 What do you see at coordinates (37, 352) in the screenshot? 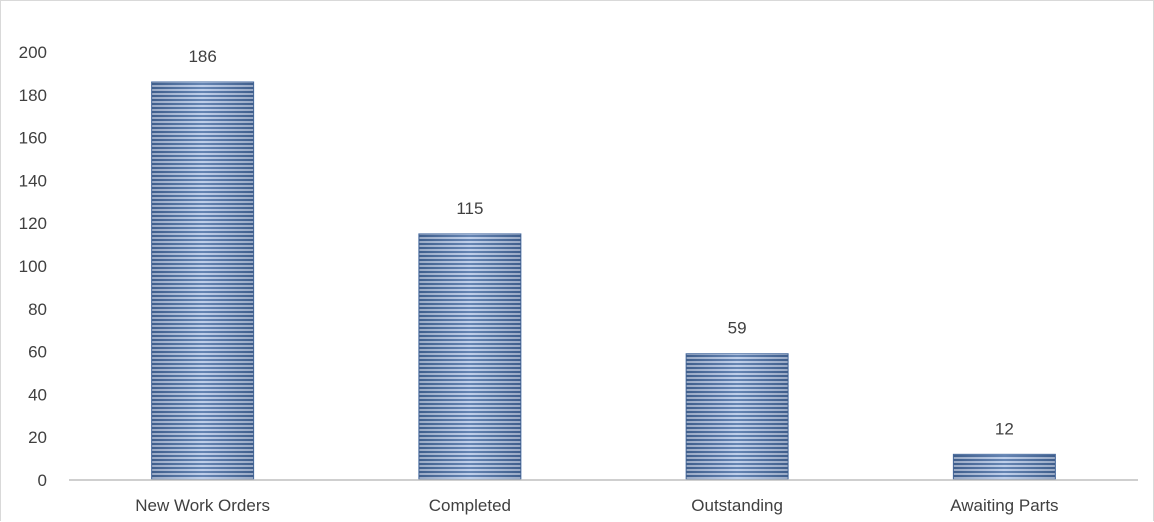
I see `y-tick-label-3: 60` at bounding box center [37, 352].